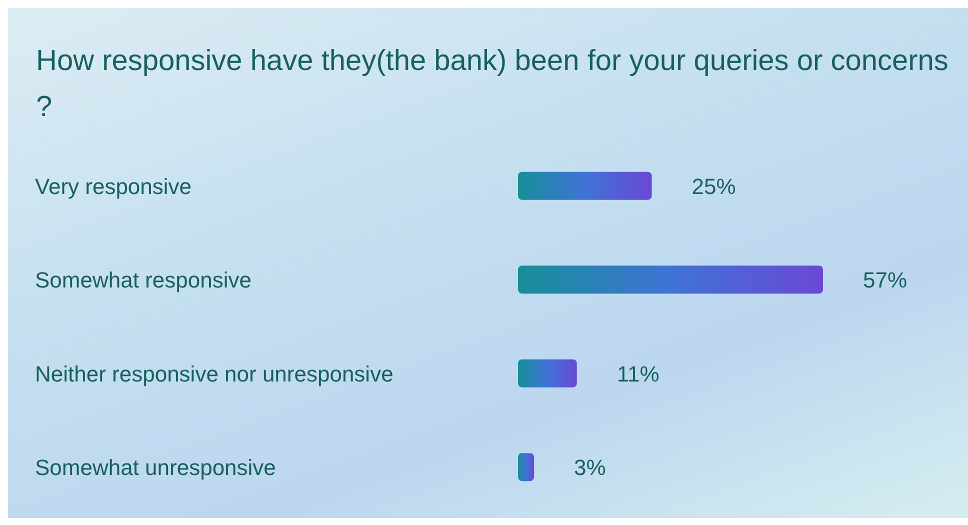 This screenshot has width=968, height=525. Describe the element at coordinates (885, 280) in the screenshot. I see `data-label: 57%` at that location.